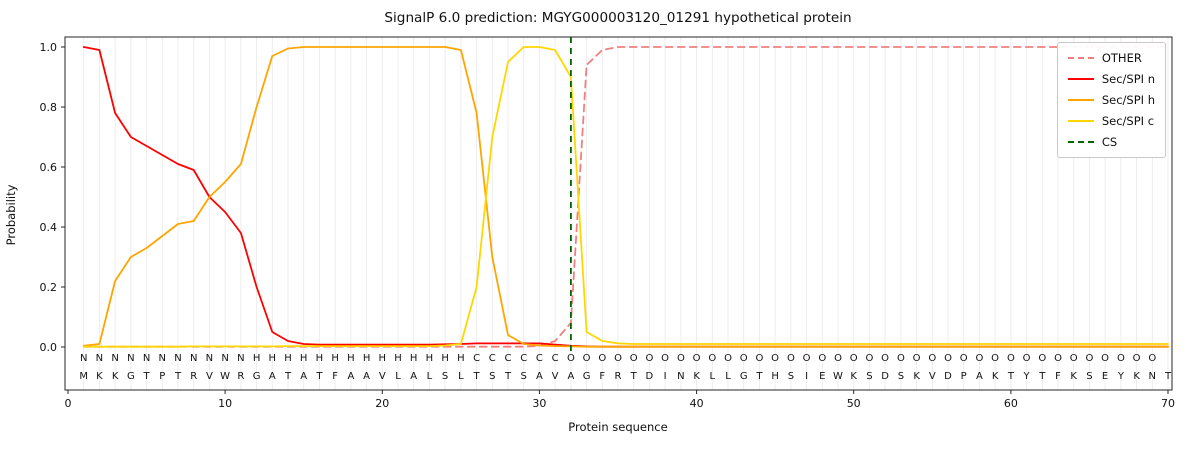 The width and height of the screenshot is (1200, 450). I want to click on x-tick-label: 30, so click(539, 403).